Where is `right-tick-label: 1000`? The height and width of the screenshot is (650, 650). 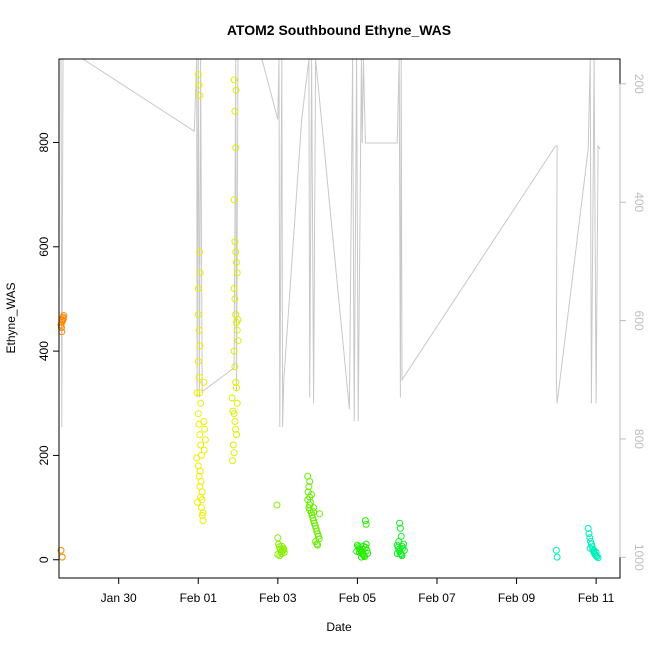
right-tick-label: 1000 is located at coordinates (639, 557).